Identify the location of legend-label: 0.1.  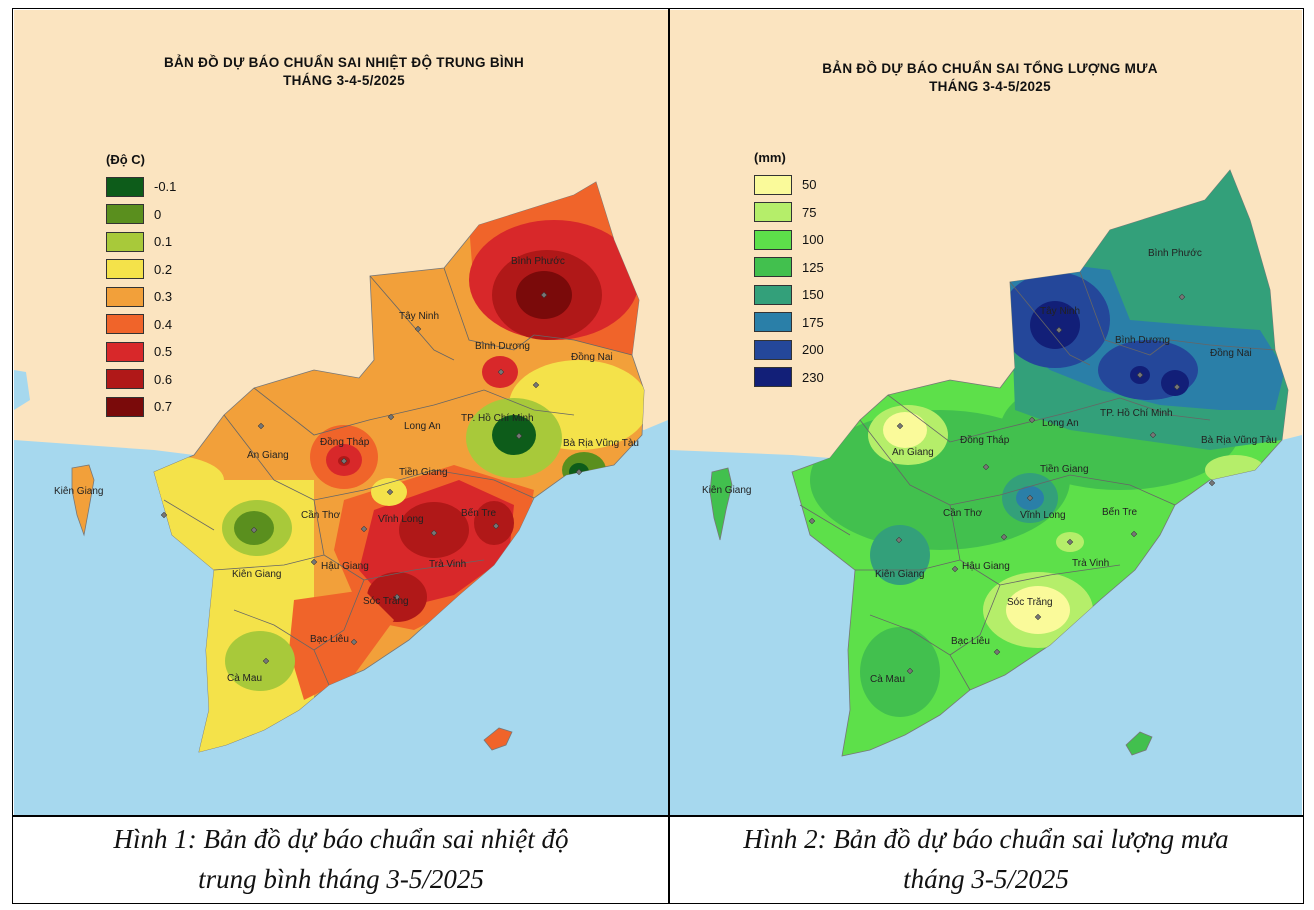
(163, 242).